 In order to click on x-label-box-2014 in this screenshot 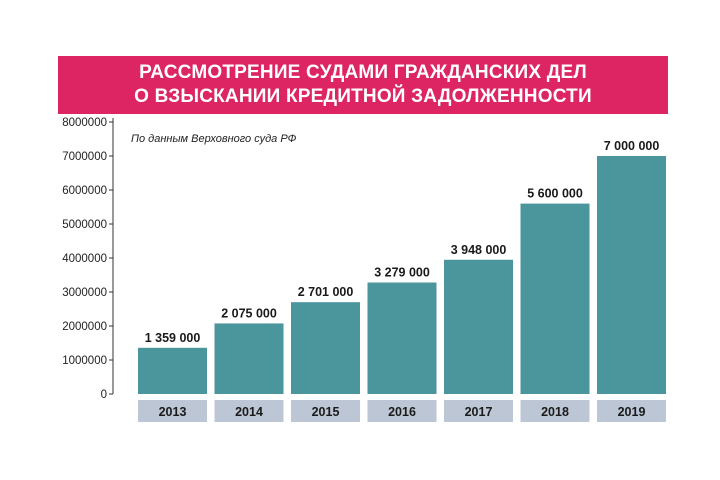, I will do `click(249, 411)`.